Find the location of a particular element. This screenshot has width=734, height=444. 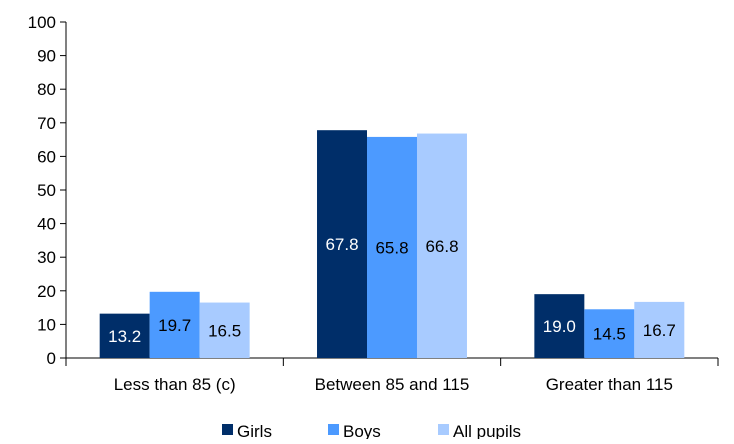

y-tick-label: 0 is located at coordinates (51, 358).